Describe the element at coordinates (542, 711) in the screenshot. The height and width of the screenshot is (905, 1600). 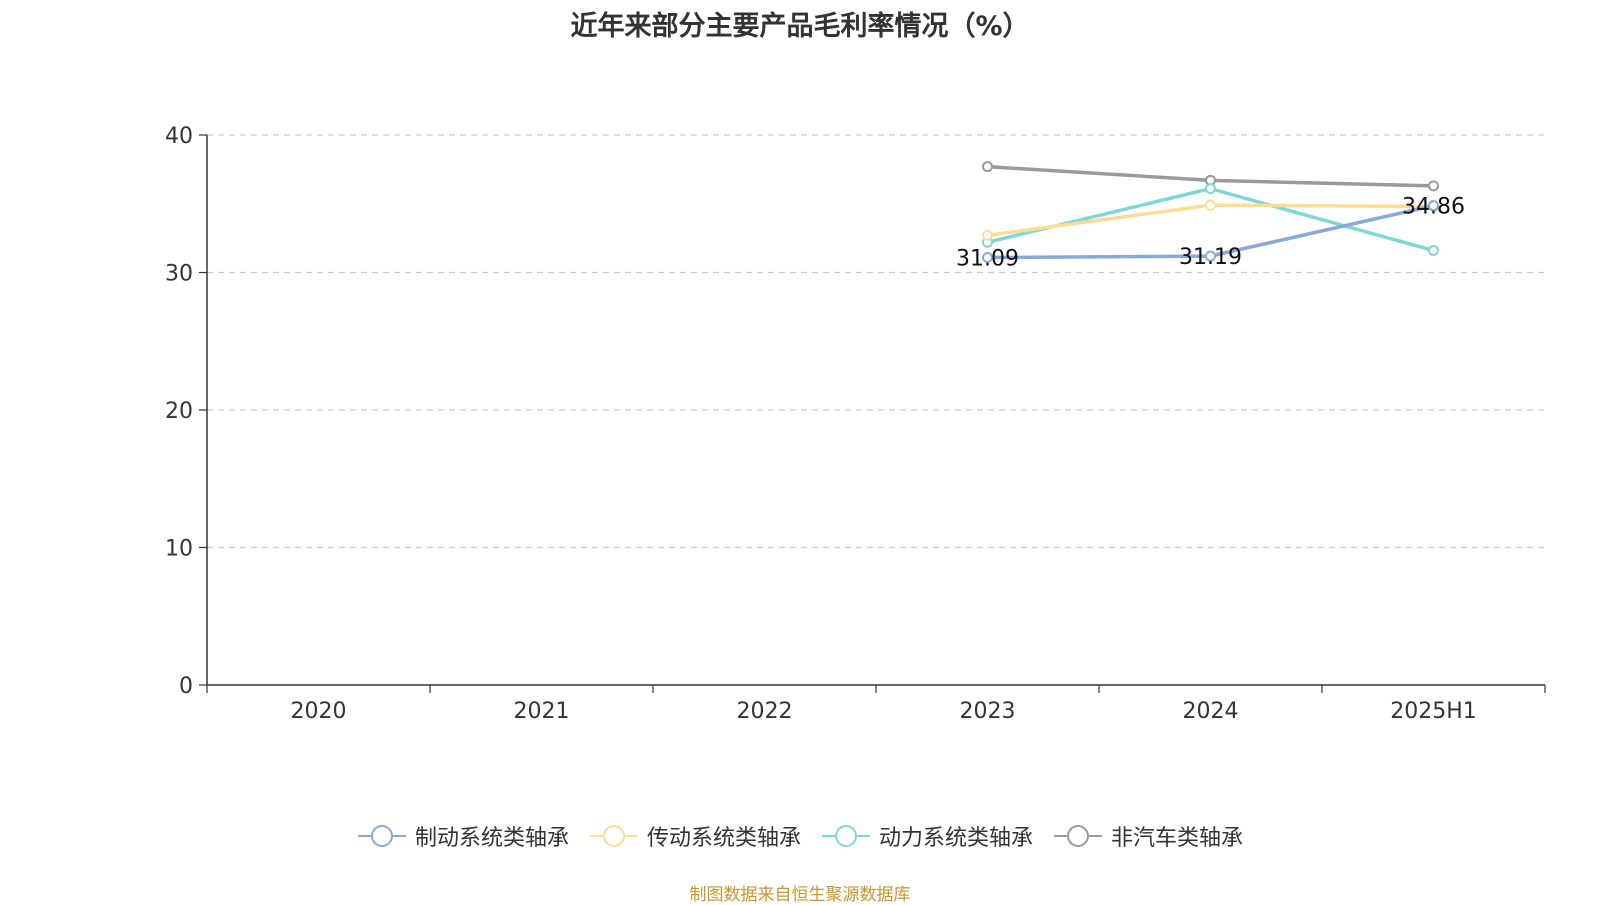
I see `x-tick-label: 2021` at that location.